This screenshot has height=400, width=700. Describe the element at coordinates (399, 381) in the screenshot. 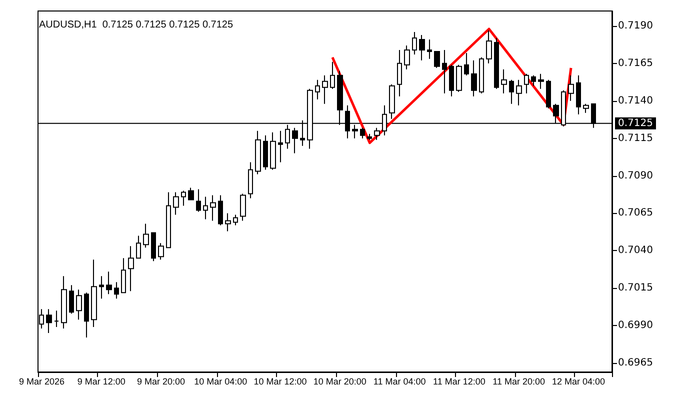

I see `x-tick-label: 11 Mar 04:00` at that location.